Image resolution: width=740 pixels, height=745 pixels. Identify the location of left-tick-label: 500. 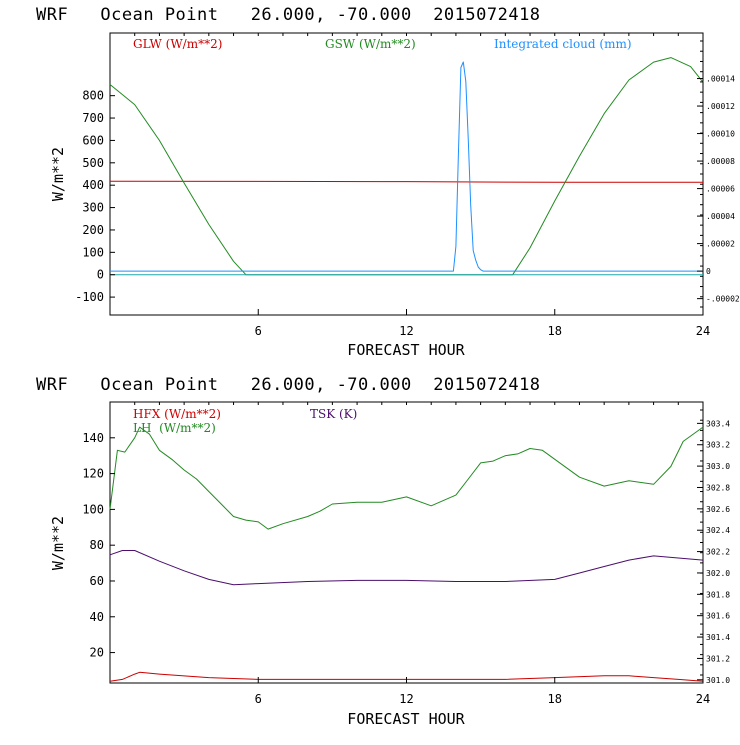
(93, 163).